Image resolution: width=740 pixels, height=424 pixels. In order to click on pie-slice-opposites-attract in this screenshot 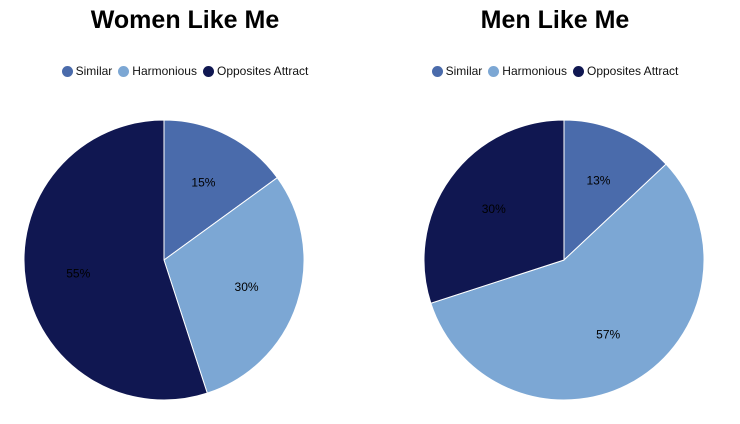, I will do `click(494, 211)`.